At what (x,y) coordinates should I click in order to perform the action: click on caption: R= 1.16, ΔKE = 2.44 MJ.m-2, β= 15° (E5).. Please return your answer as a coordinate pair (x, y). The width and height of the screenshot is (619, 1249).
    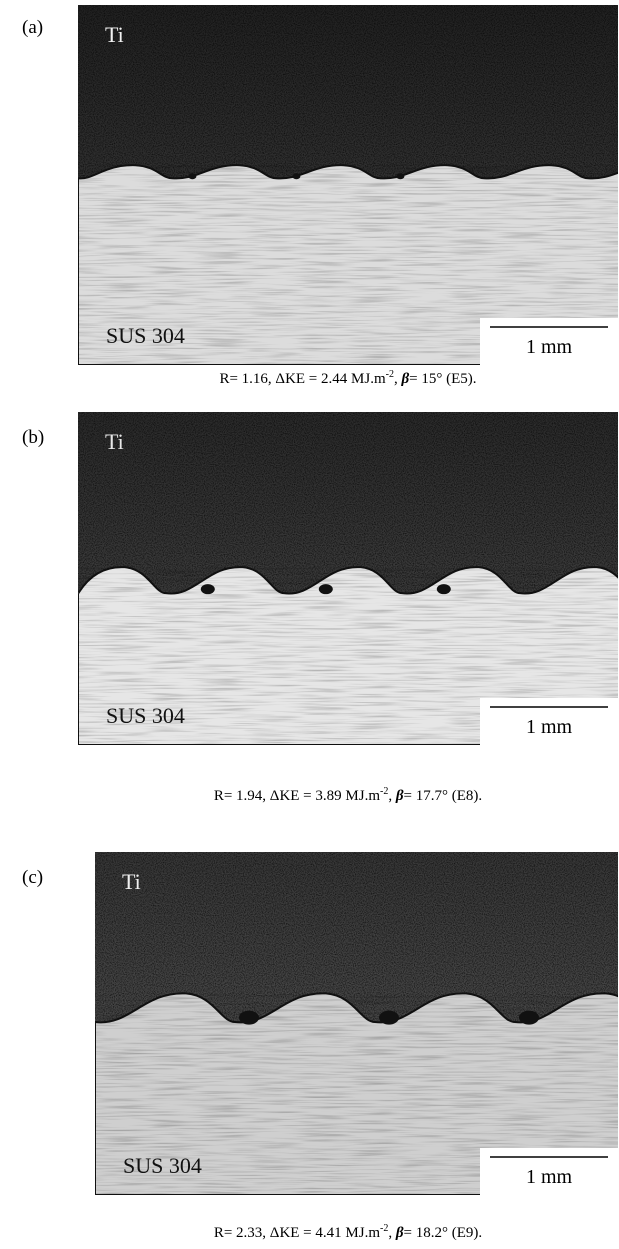
    Looking at the image, I should click on (347, 378).